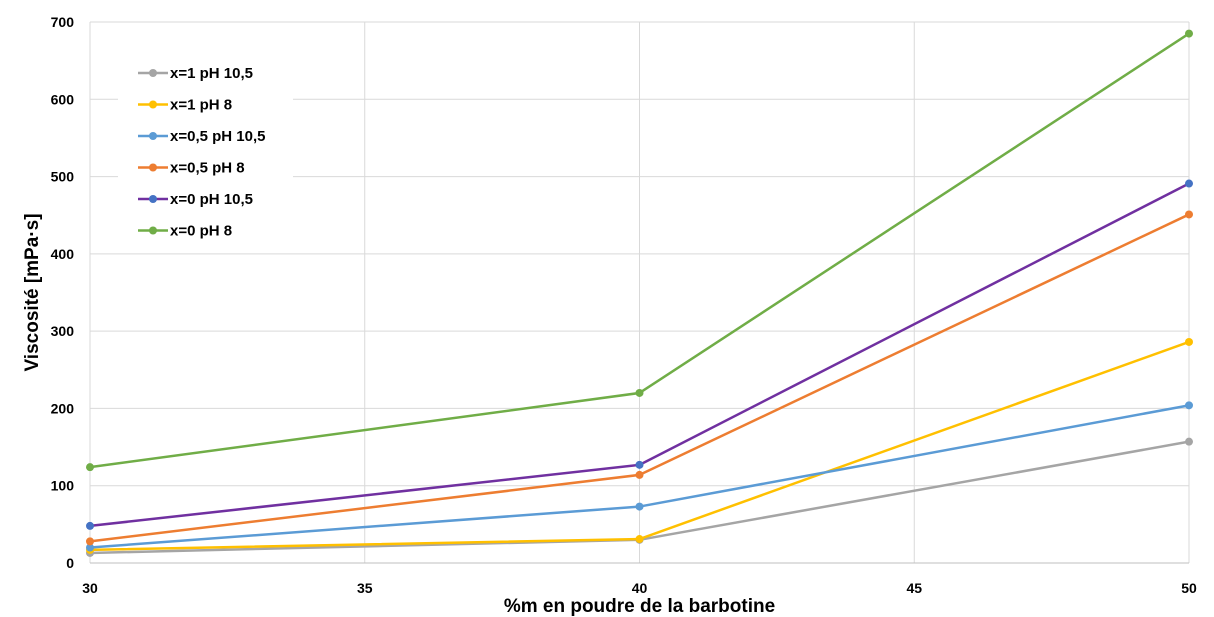 This screenshot has width=1214, height=617. Describe the element at coordinates (211, 73) in the screenshot. I see `legend-label: x=1 pH 10,5` at that location.